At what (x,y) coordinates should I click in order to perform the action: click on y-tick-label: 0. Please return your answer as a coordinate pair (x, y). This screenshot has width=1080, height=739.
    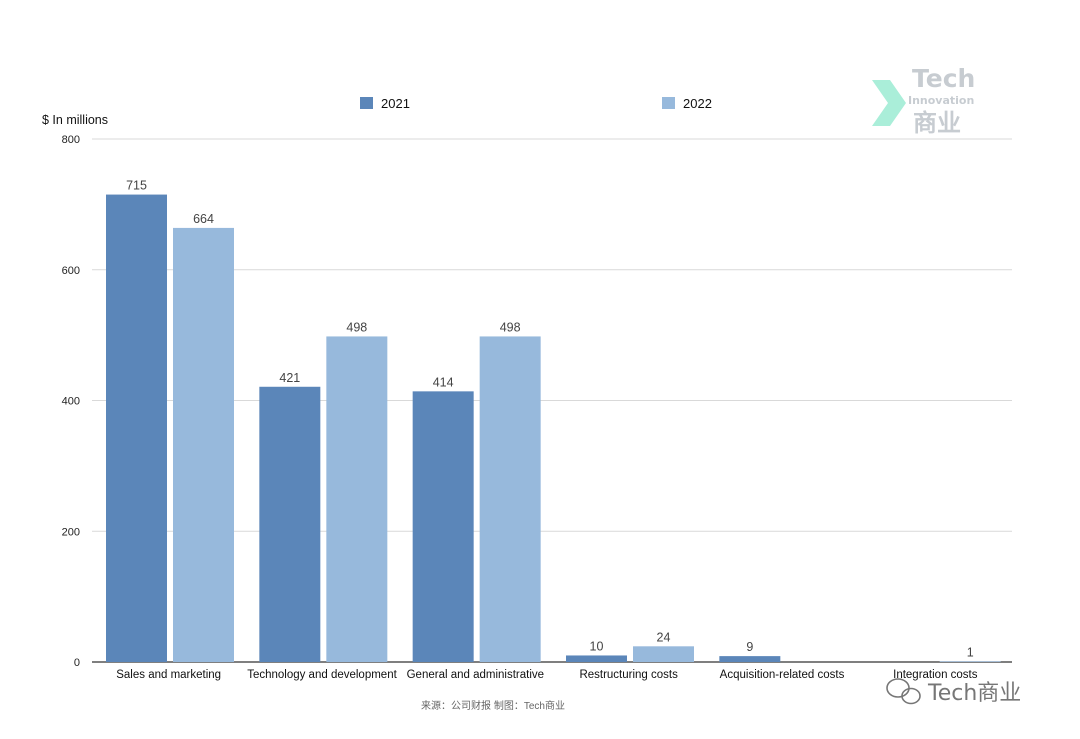
    Looking at the image, I should click on (77, 663).